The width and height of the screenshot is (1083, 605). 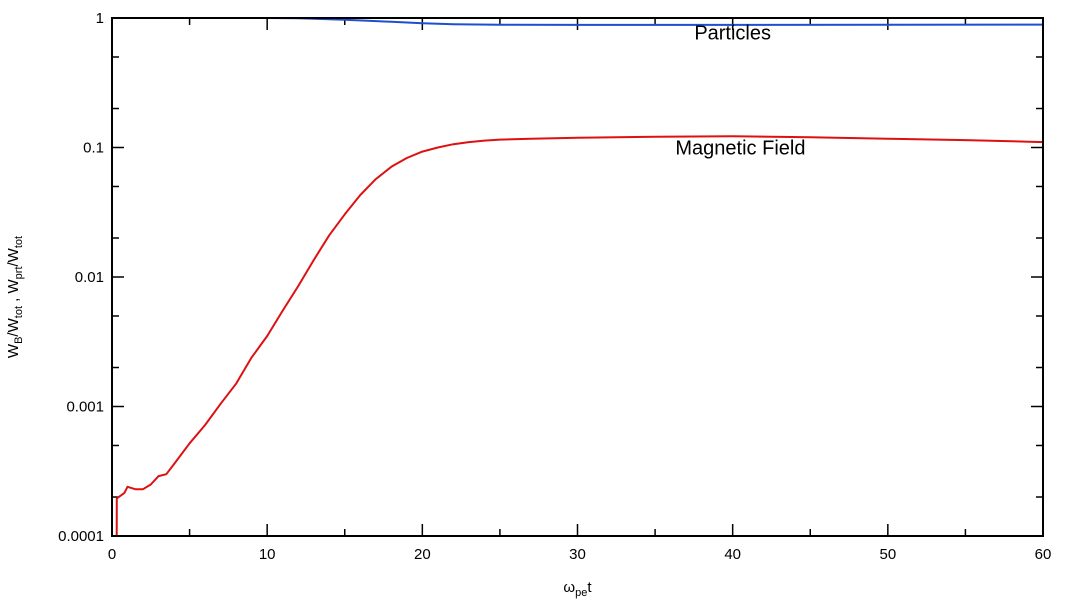 I want to click on y-axis-title: WB/Wtot , Wprt/Wtot, so click(x=15, y=297).